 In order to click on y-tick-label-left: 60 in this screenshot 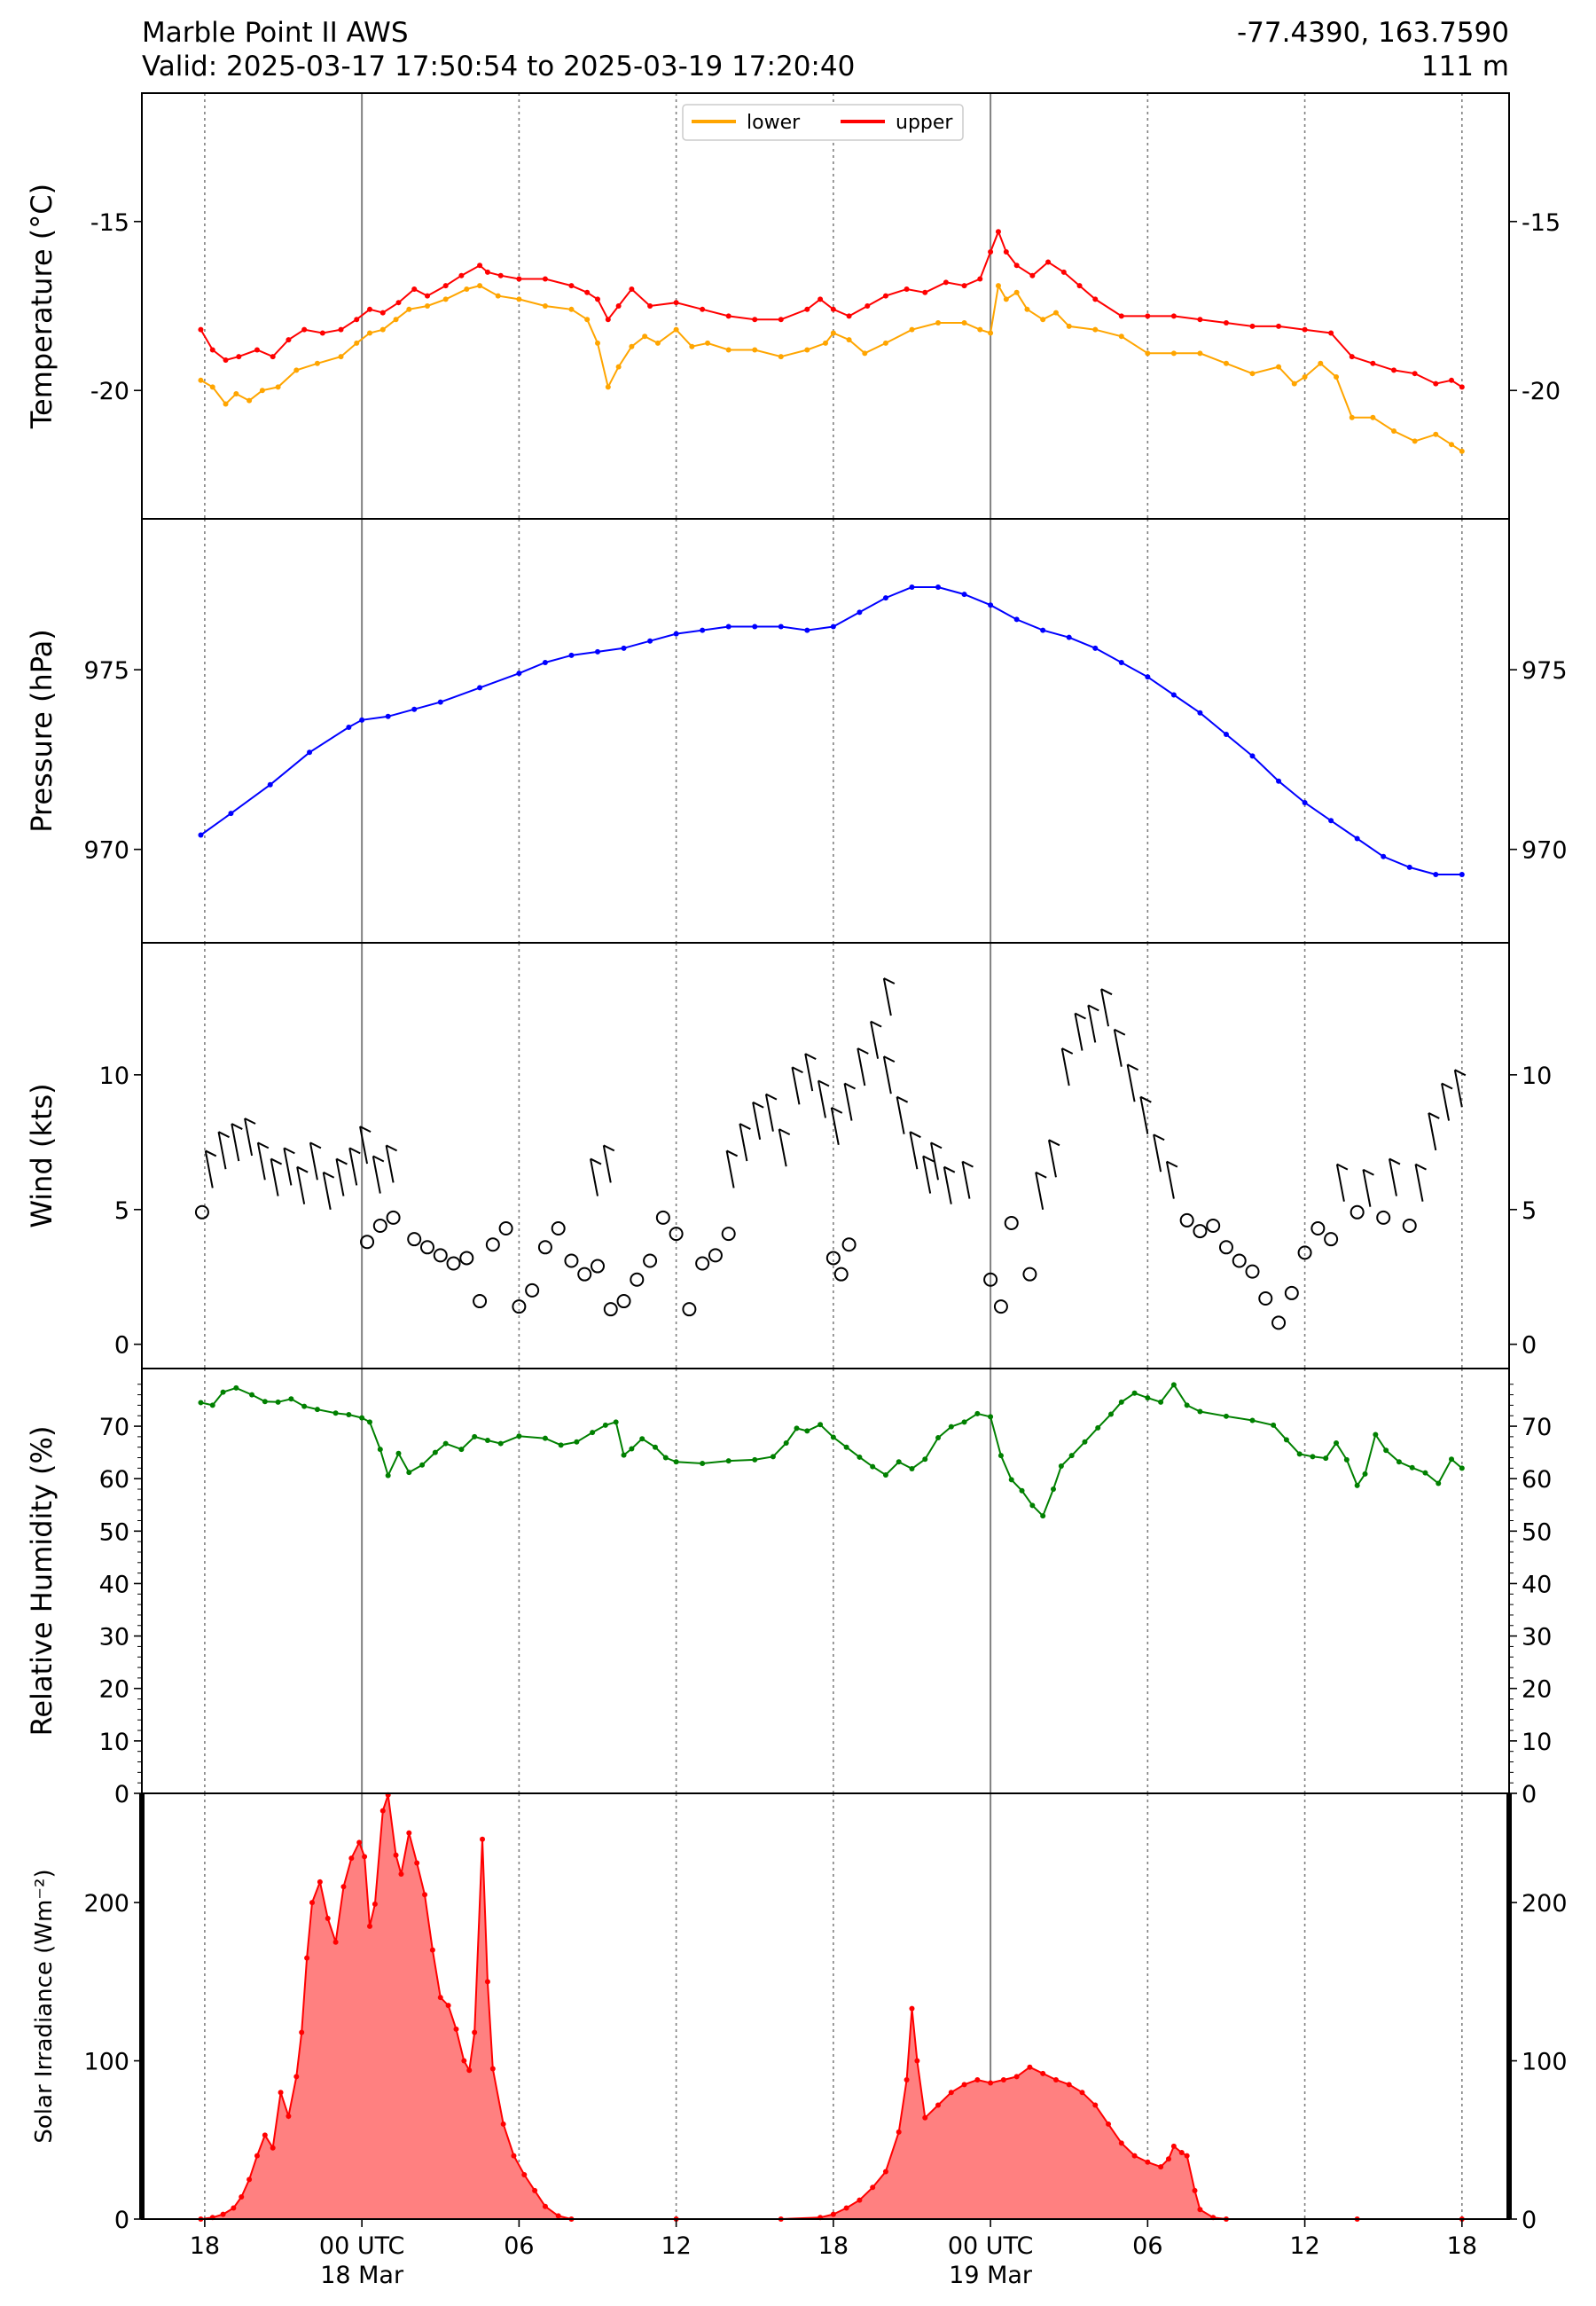, I will do `click(114, 1480)`.